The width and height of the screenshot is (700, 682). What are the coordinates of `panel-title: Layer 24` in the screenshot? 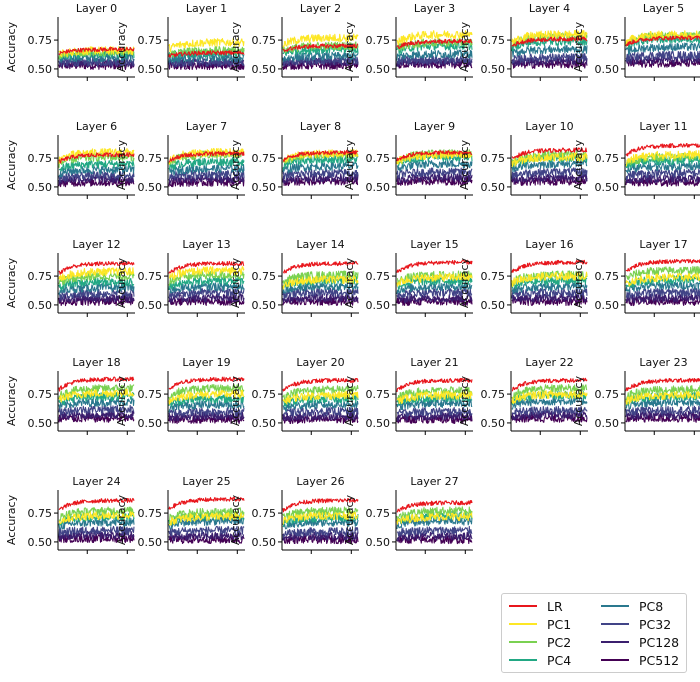 It's located at (96, 481).